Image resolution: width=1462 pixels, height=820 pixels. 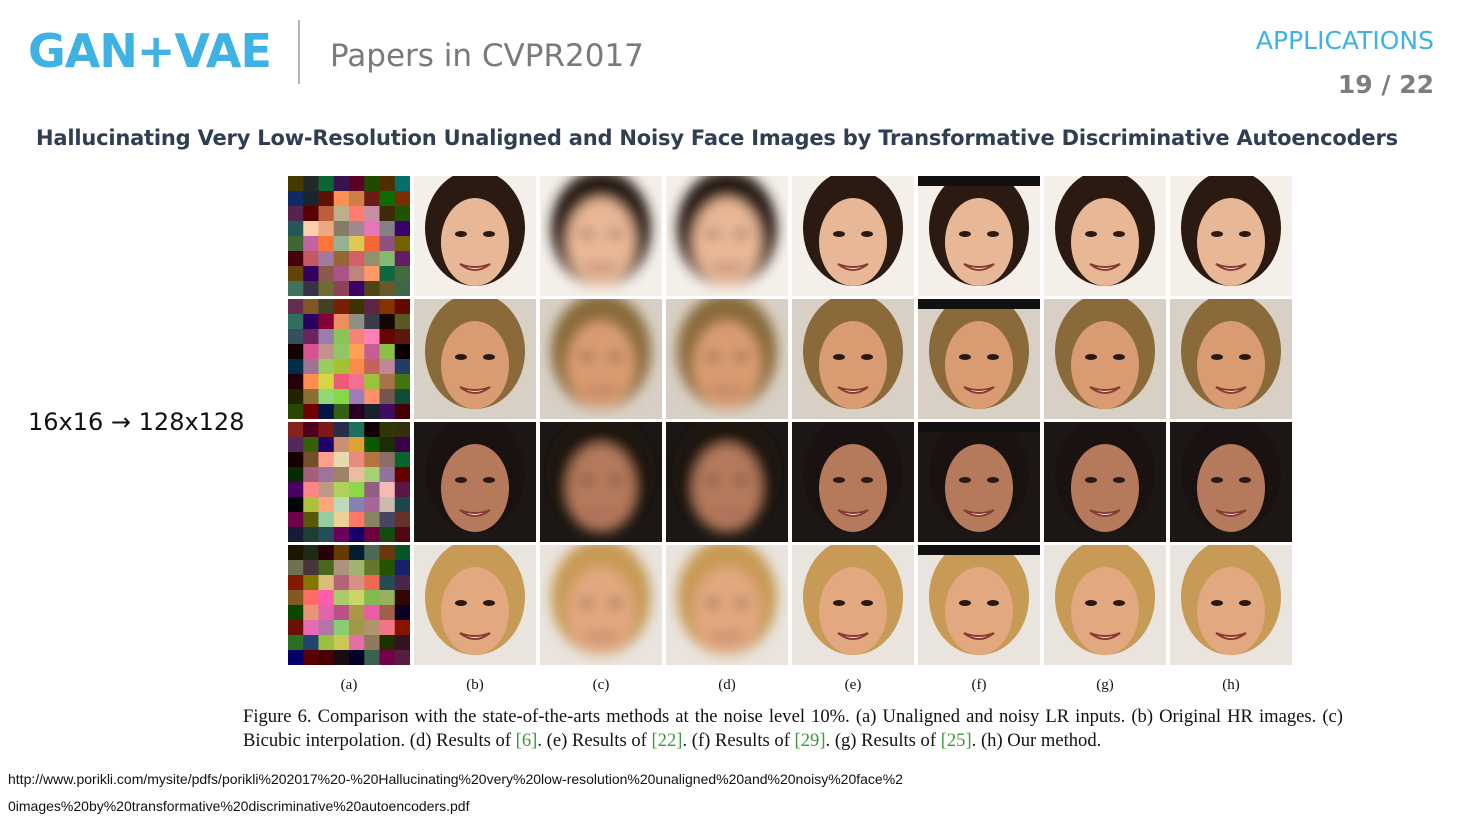 What do you see at coordinates (526, 740) in the screenshot?
I see `citation-link: [6]` at bounding box center [526, 740].